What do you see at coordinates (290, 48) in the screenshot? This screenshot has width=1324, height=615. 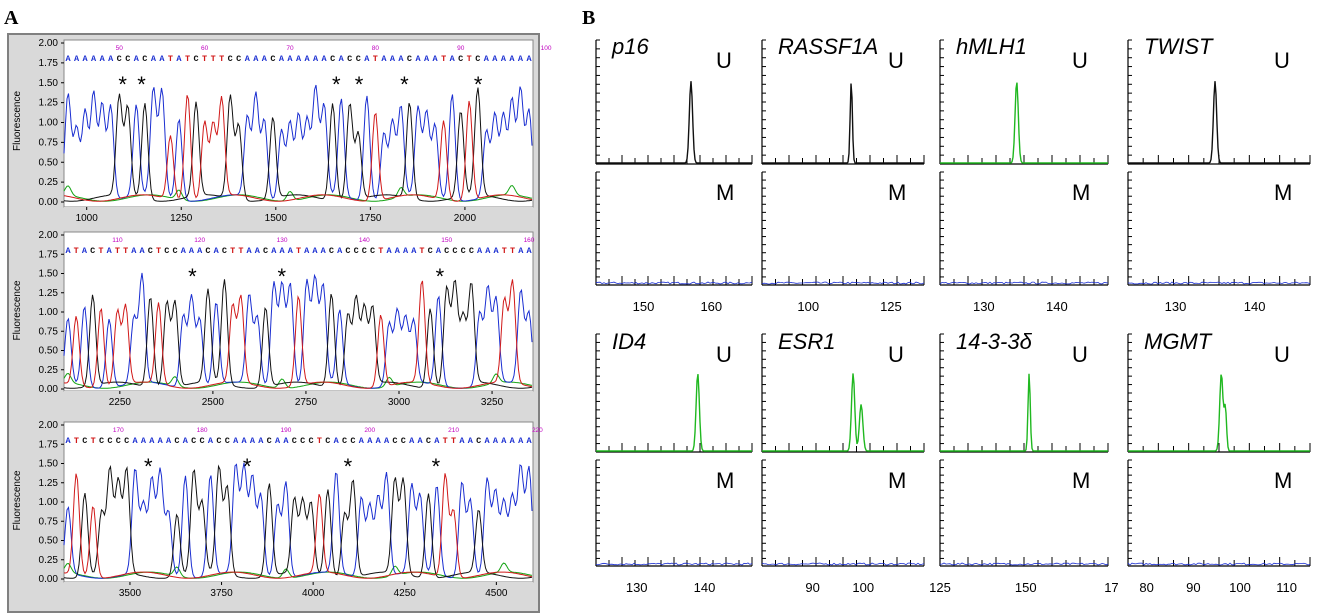 I see `base-position-label: 70` at bounding box center [290, 48].